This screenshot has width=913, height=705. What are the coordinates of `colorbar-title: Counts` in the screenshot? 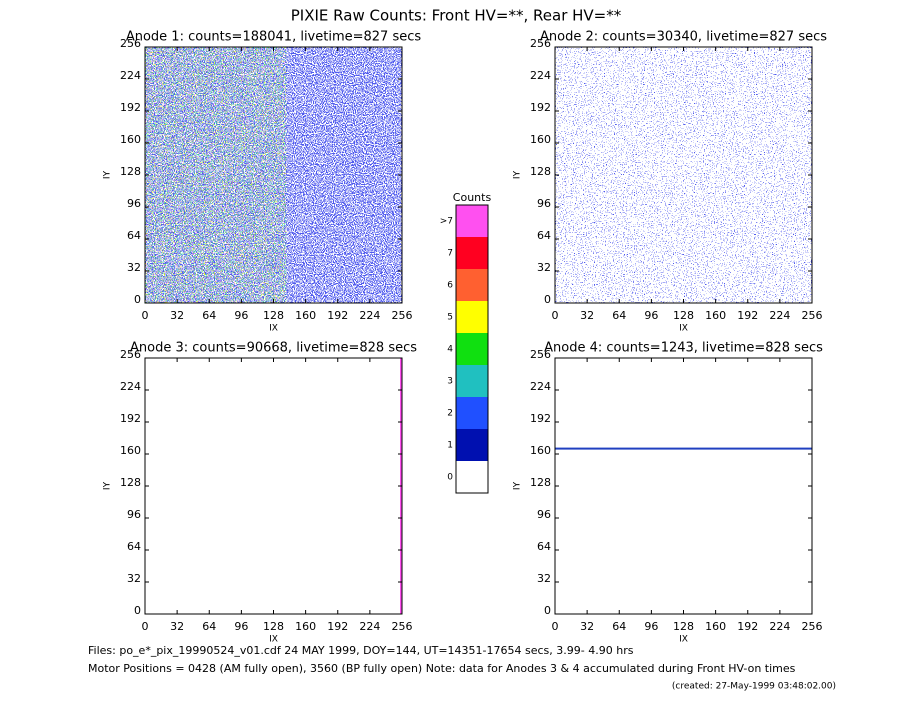 It's located at (472, 197).